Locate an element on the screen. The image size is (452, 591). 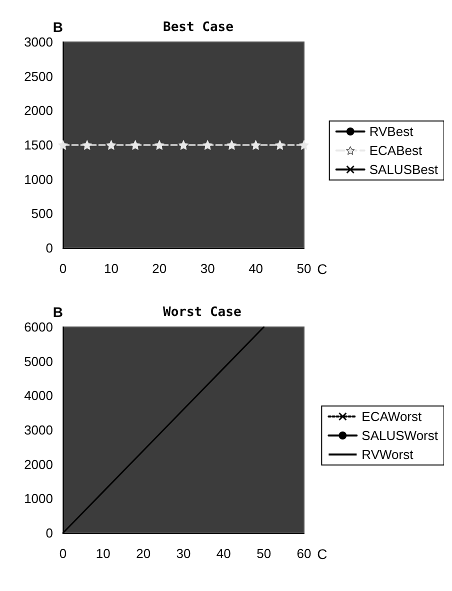
chart-title: Worst Case is located at coordinates (202, 312).